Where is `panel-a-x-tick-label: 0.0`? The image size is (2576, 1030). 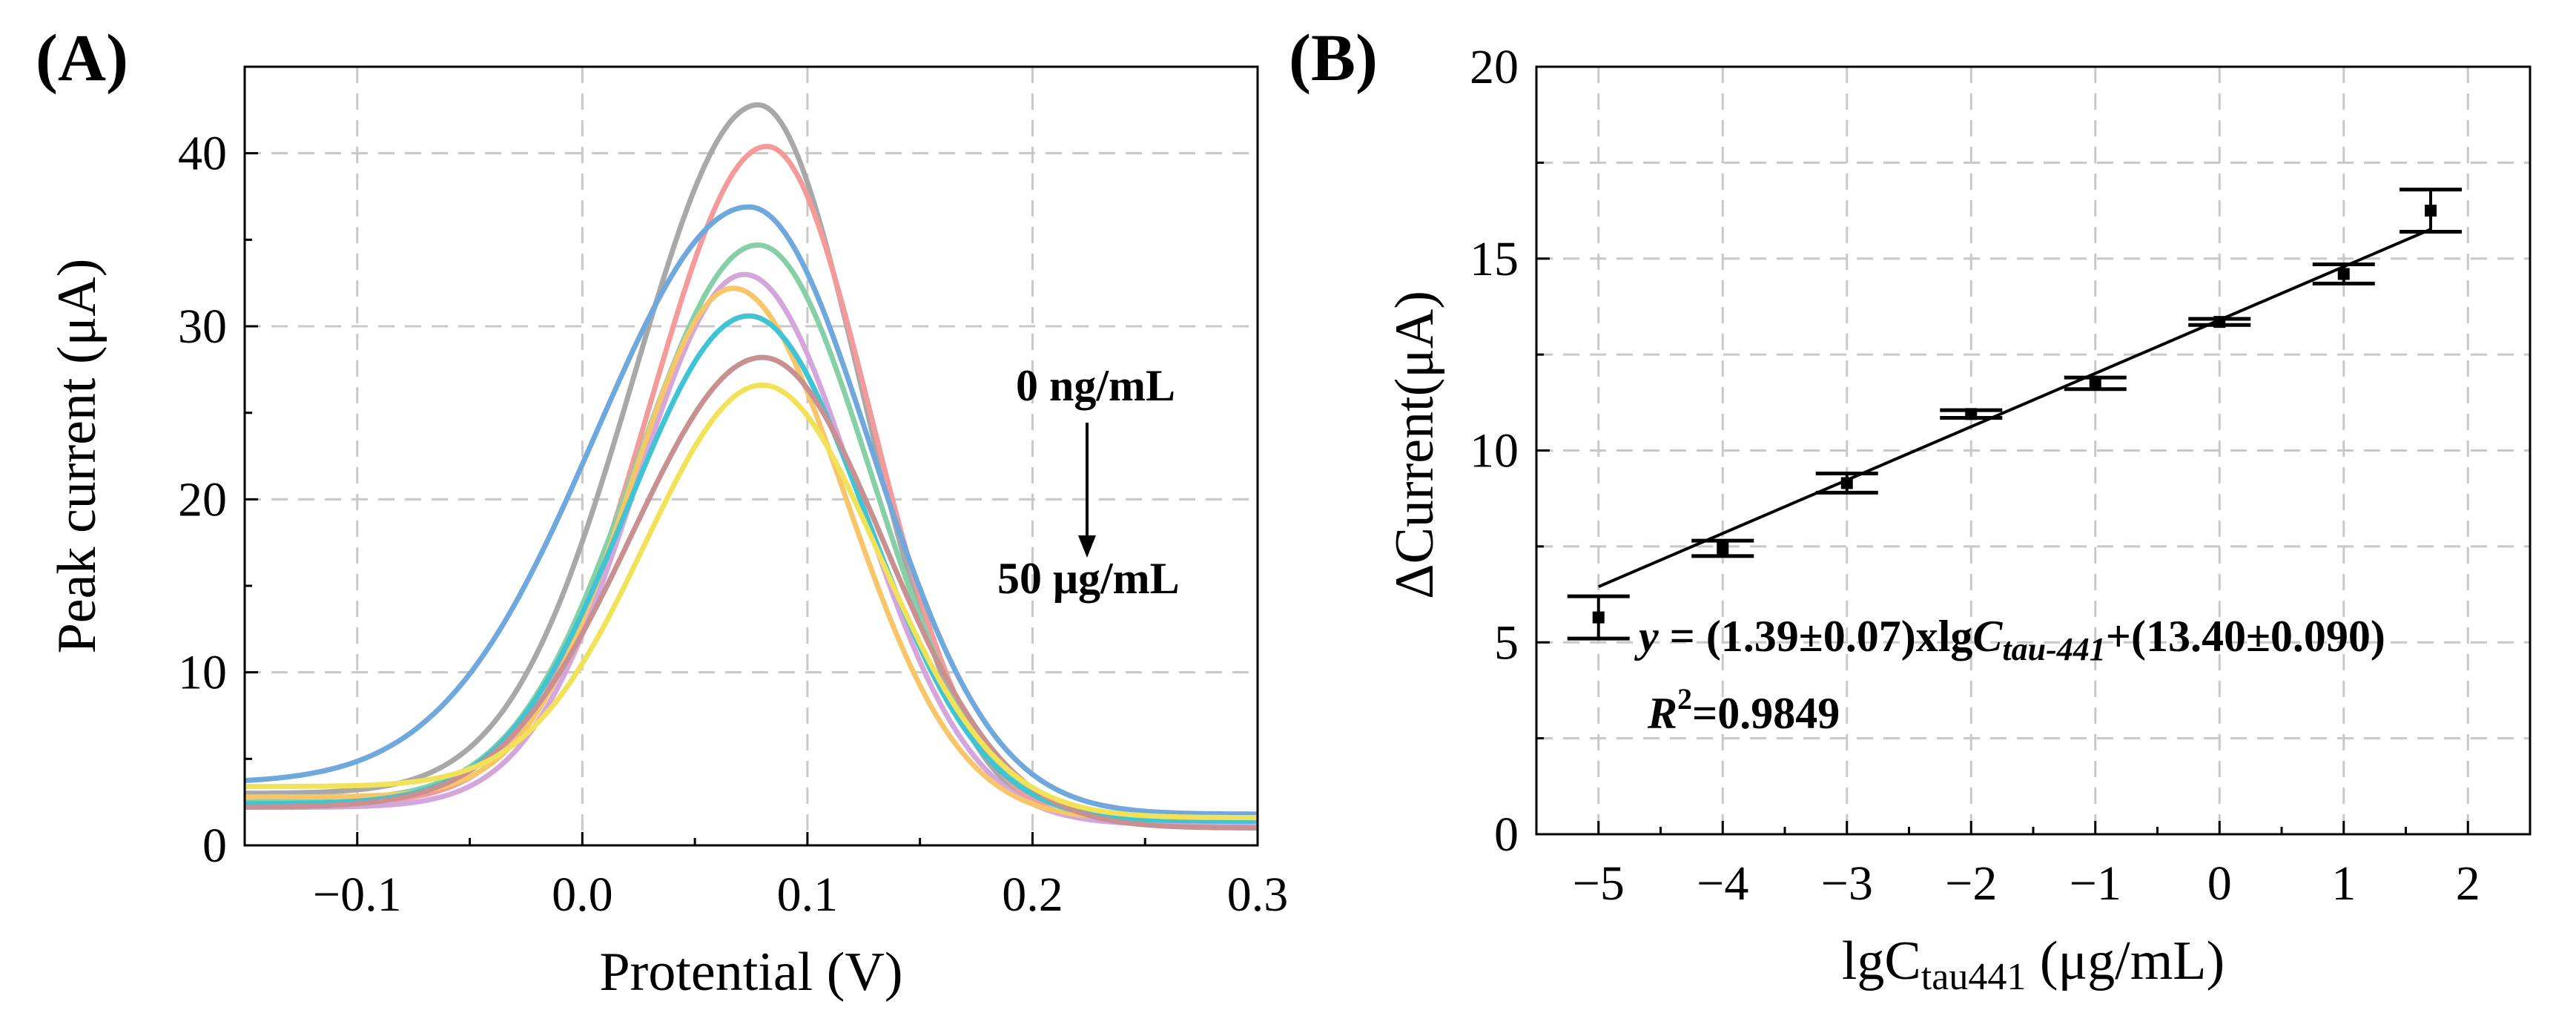 panel-a-x-tick-label: 0.0 is located at coordinates (582, 895).